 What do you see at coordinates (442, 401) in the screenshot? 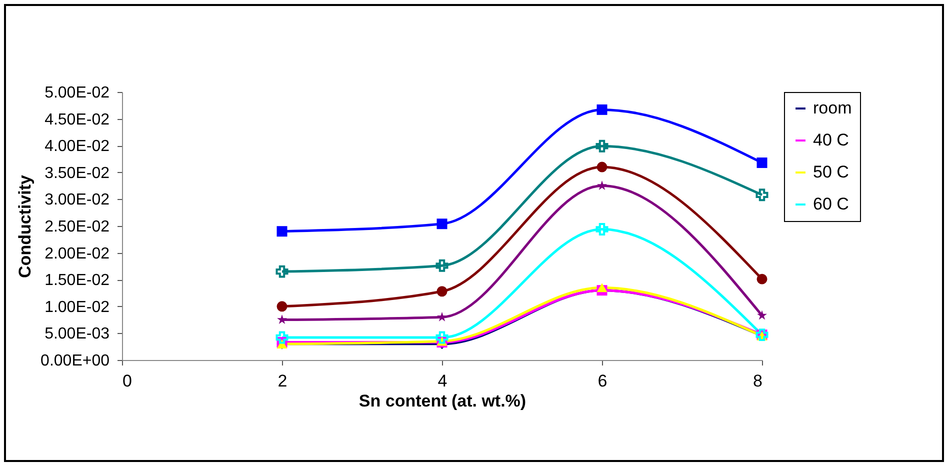
I see `x-axis-title: Sn content (at. wt.%)` at bounding box center [442, 401].